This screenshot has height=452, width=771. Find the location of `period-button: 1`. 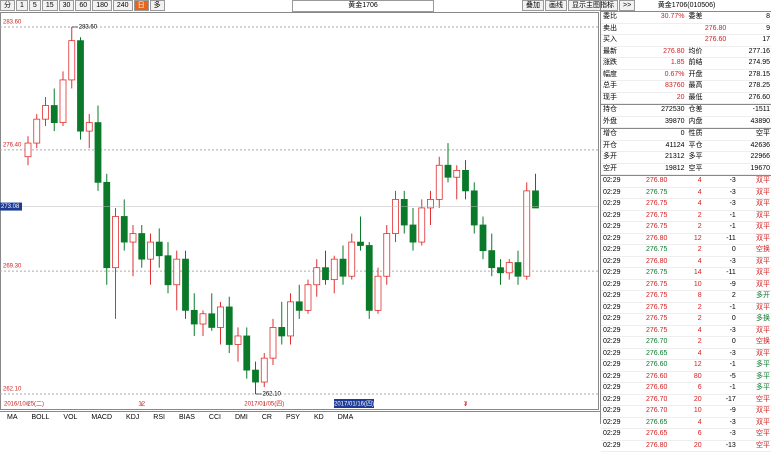

period-button: 1 is located at coordinates (22, 5).